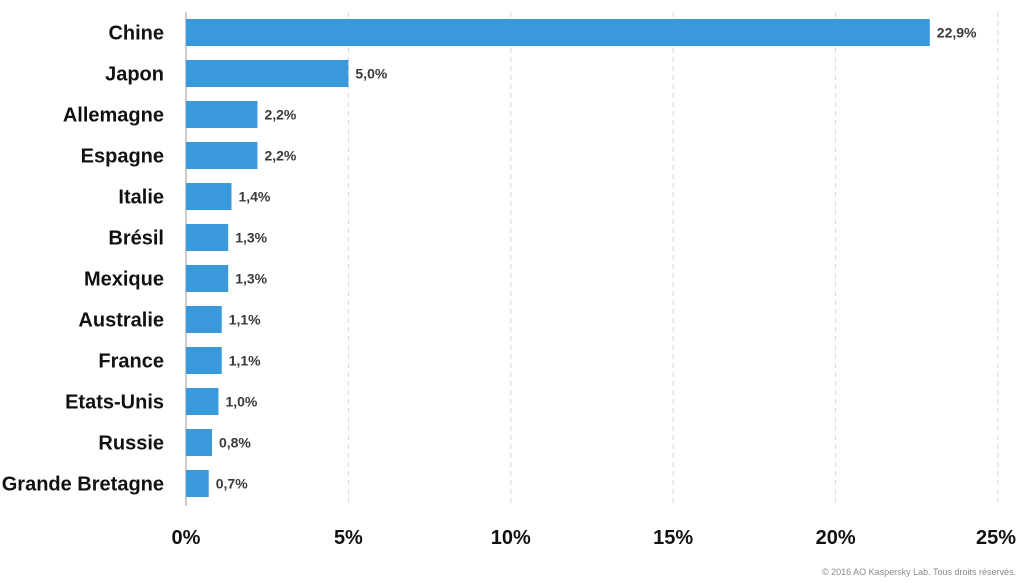  What do you see at coordinates (186, 538) in the screenshot?
I see `x-tick-label: 0%` at bounding box center [186, 538].